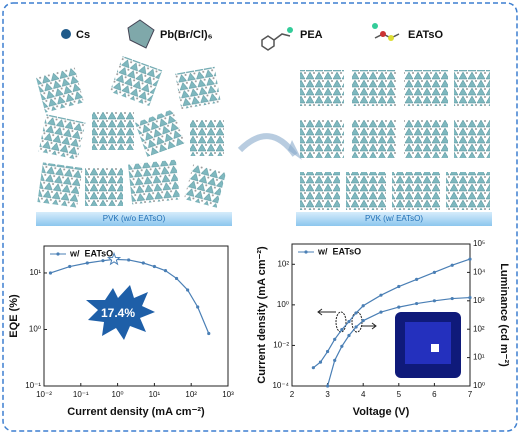  What do you see at coordinates (434, 394) in the screenshot?
I see `x-tick-label: 6` at bounding box center [434, 394].